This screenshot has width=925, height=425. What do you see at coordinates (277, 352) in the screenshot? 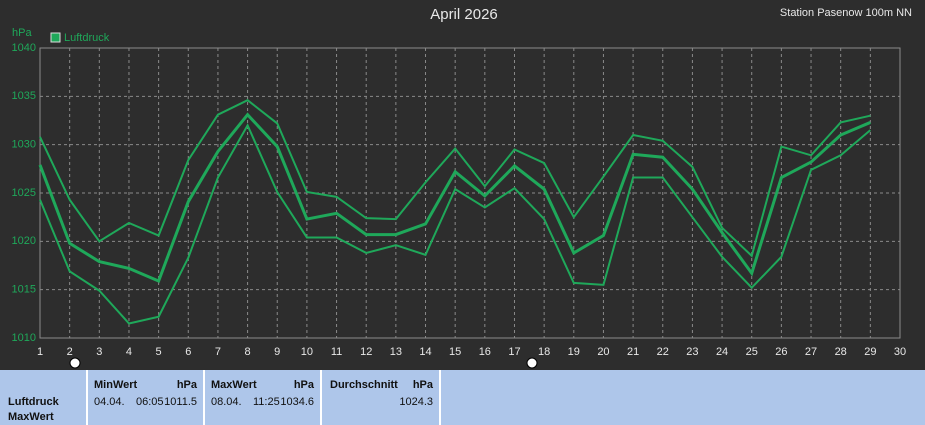
I see `x-tick-label: 9` at bounding box center [277, 352].